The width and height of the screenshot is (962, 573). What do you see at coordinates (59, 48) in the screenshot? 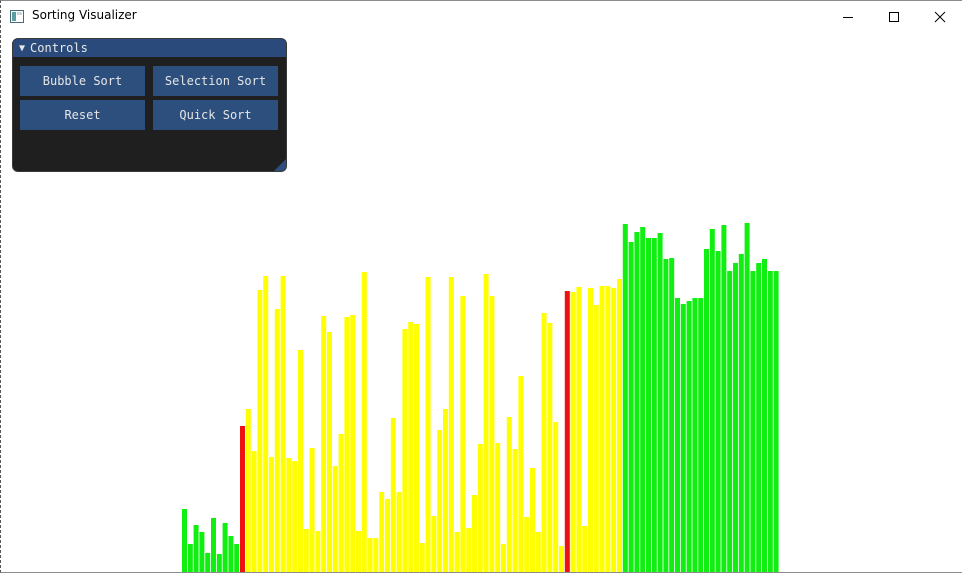
I see `controls-panel-title: Controls` at bounding box center [59, 48].